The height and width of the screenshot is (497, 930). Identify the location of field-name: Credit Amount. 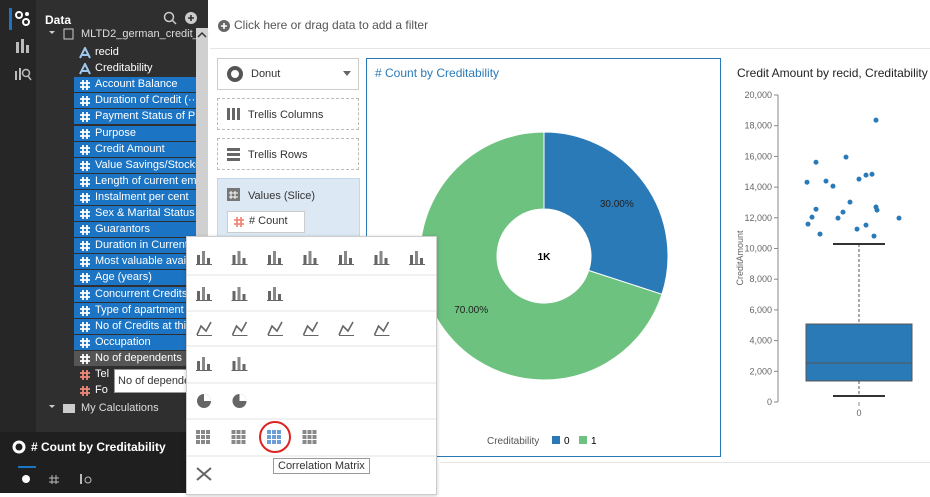
(130, 148).